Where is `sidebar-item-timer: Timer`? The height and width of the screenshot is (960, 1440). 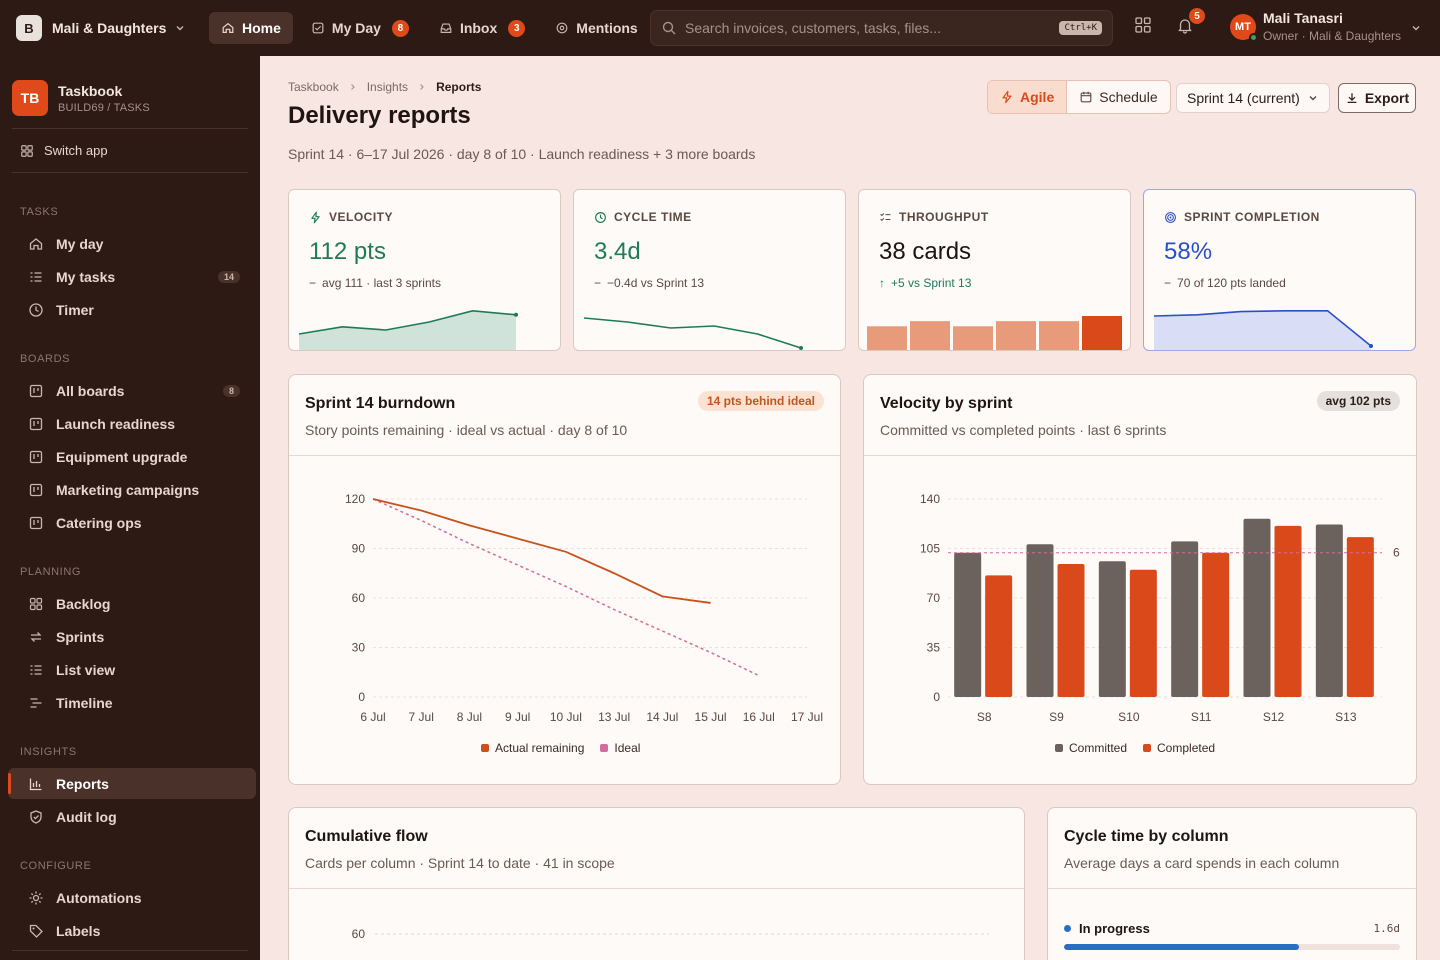 sidebar-item-timer: Timer is located at coordinates (132, 309).